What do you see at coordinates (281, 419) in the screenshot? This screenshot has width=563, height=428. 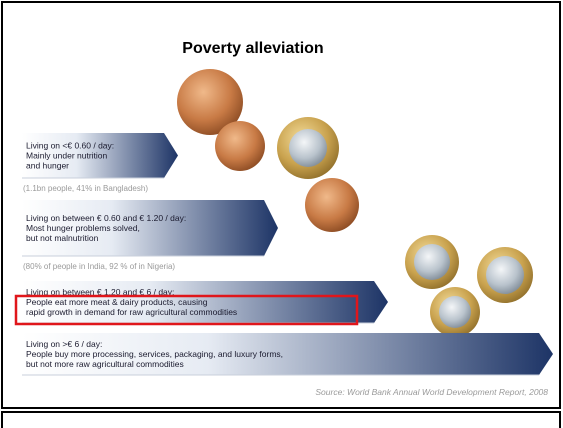 I see `next-slide-frame` at bounding box center [281, 419].